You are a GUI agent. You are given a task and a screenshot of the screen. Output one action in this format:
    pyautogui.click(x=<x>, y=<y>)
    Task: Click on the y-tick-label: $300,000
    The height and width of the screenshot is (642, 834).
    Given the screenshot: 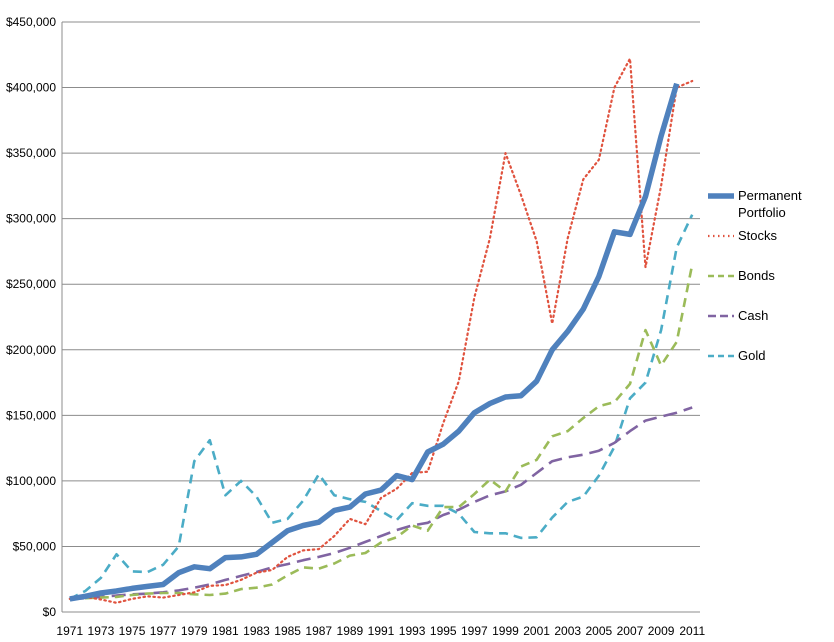 What is the action you would take?
    pyautogui.click(x=31, y=219)
    